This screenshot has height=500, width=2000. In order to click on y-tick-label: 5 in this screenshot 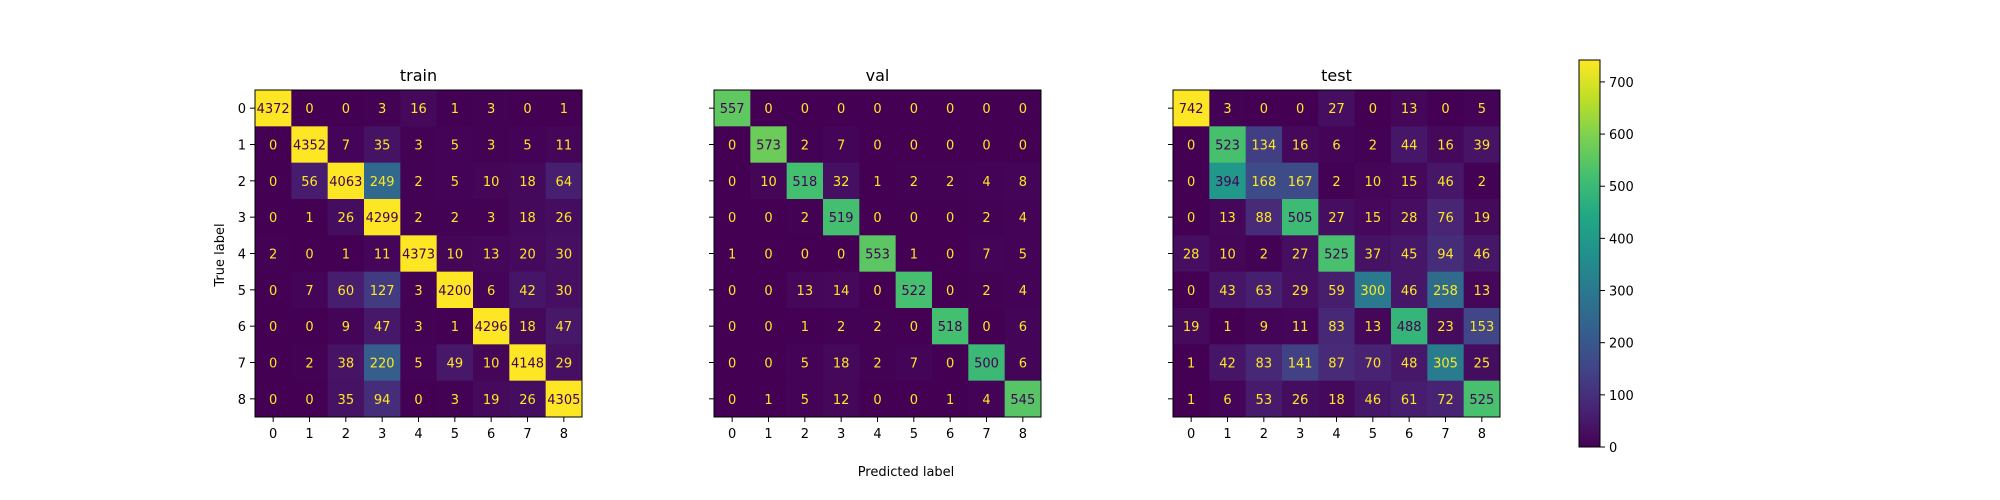, I will do `click(242, 291)`.